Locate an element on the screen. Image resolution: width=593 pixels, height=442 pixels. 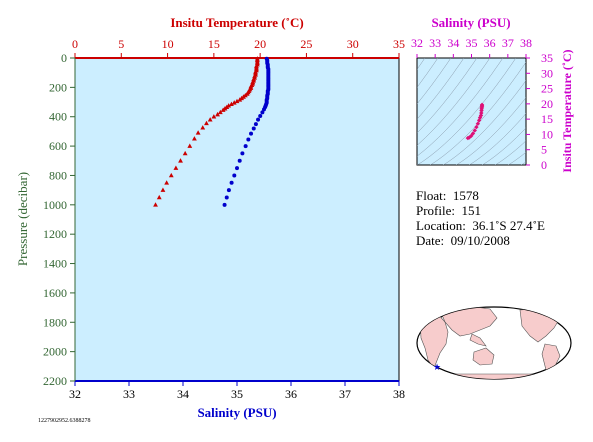
pressure-tick-label: 1000 is located at coordinates (55, 205).